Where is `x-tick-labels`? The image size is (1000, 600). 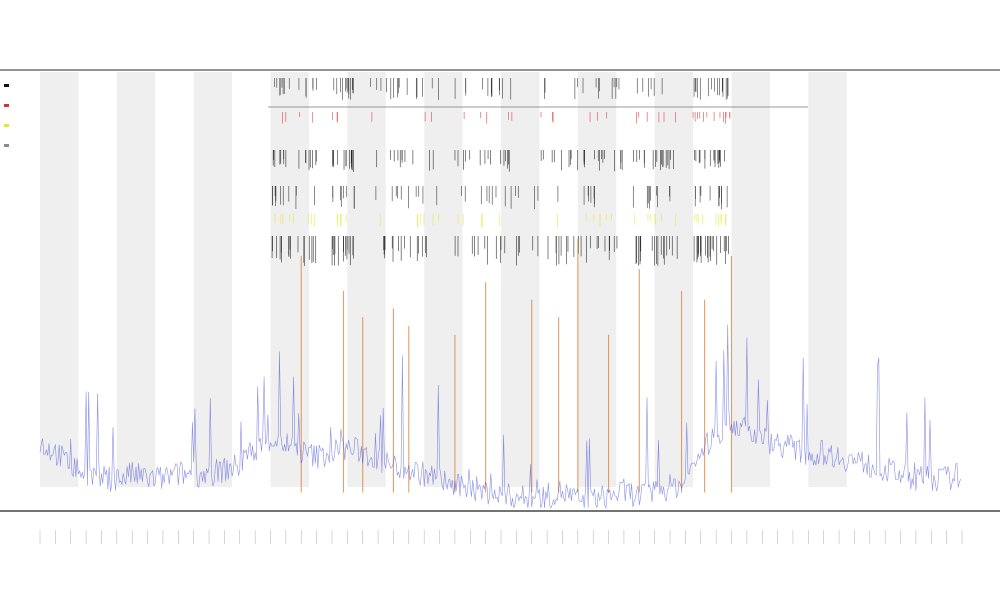
x-tick-labels is located at coordinates (501, 537).